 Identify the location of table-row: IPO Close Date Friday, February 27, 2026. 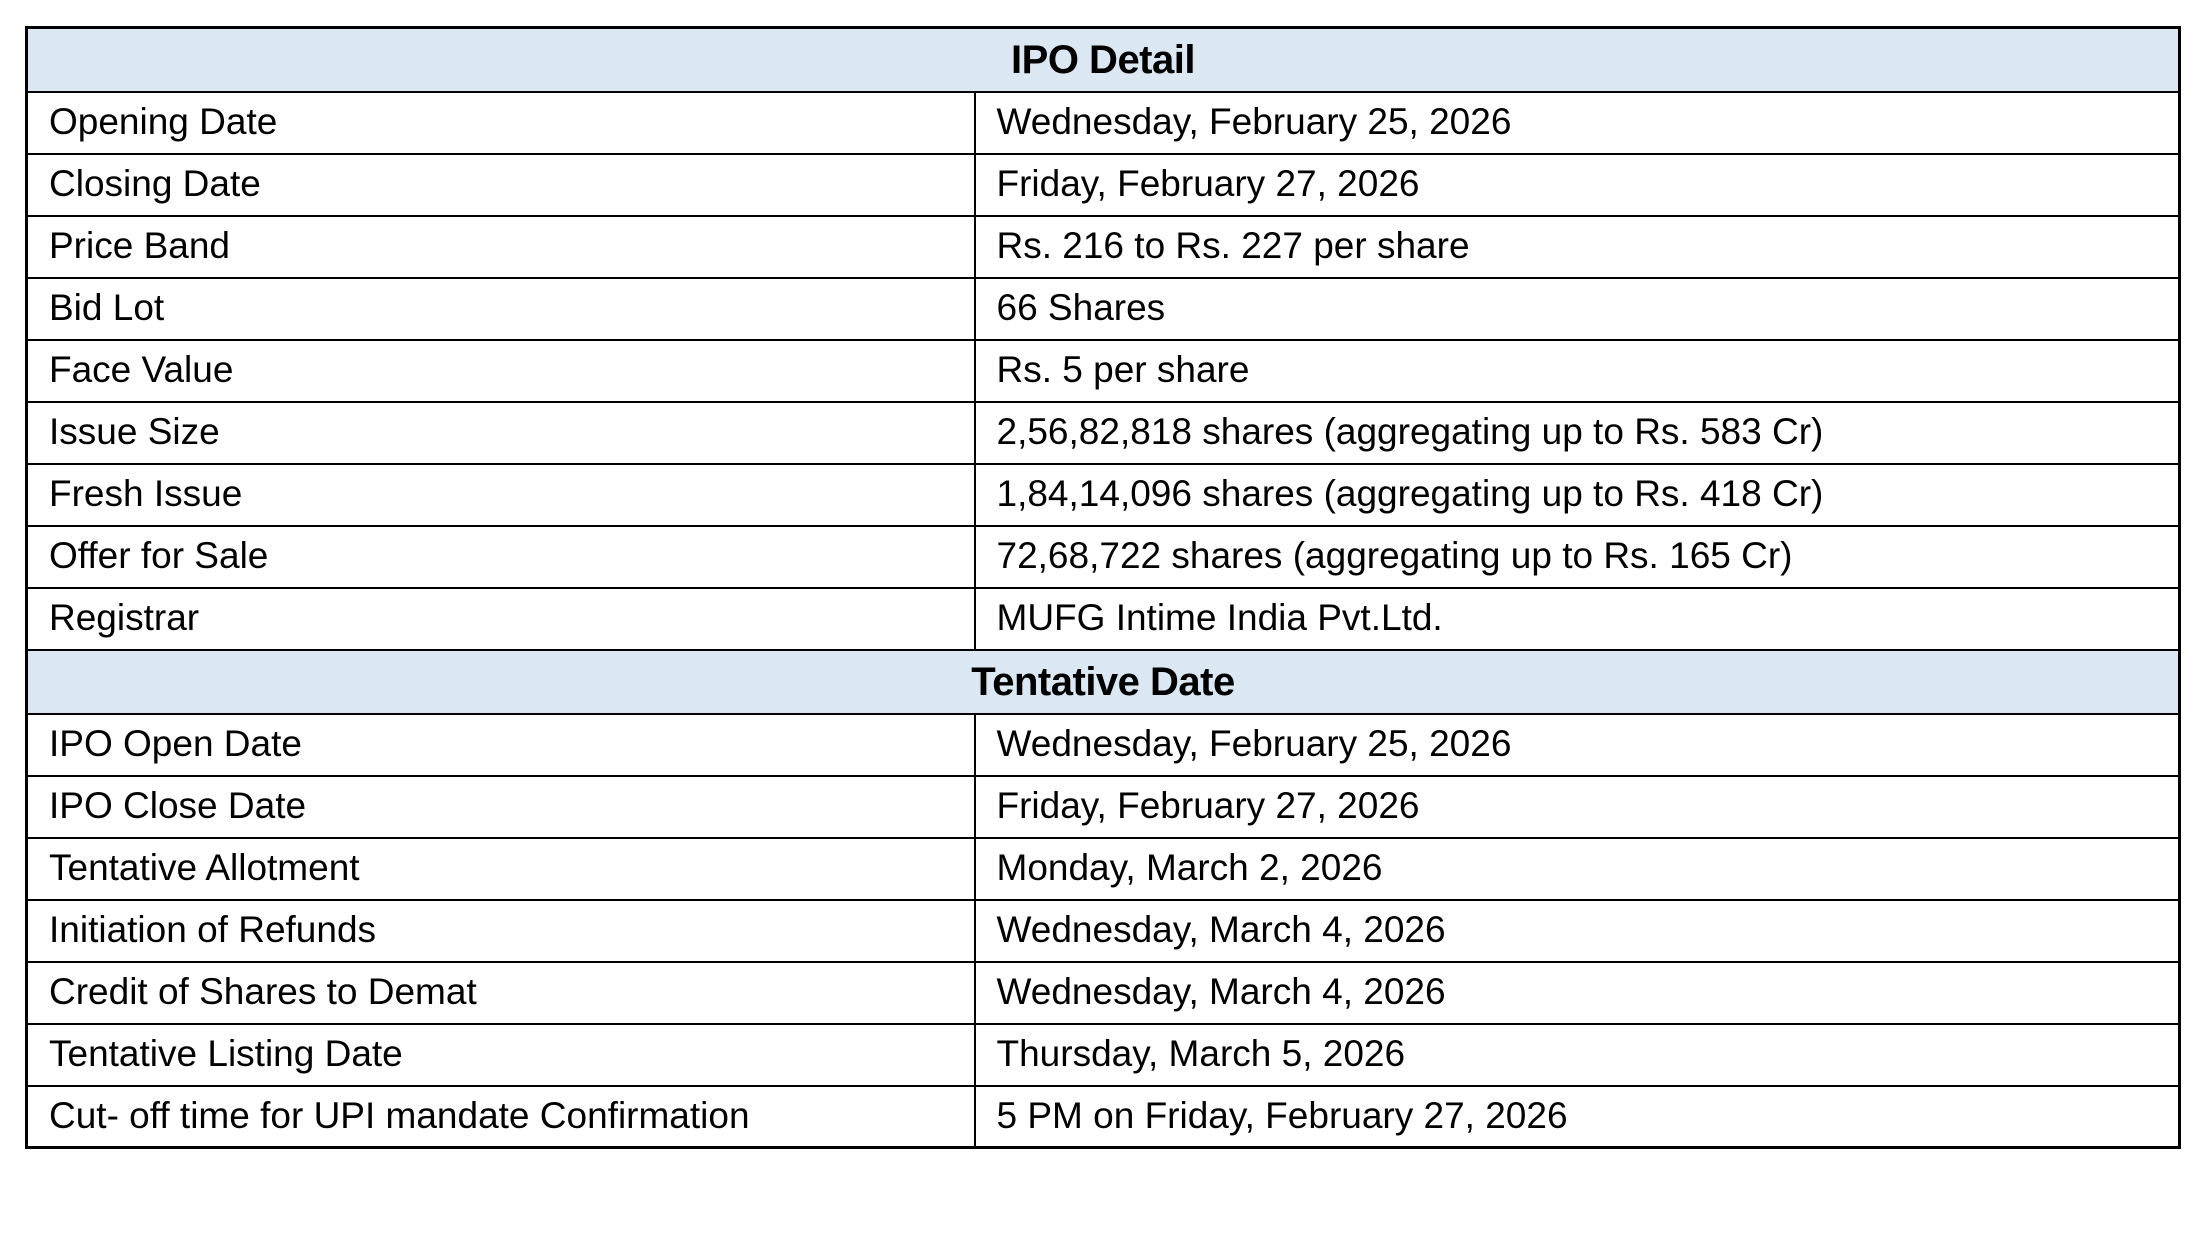
(1103, 806).